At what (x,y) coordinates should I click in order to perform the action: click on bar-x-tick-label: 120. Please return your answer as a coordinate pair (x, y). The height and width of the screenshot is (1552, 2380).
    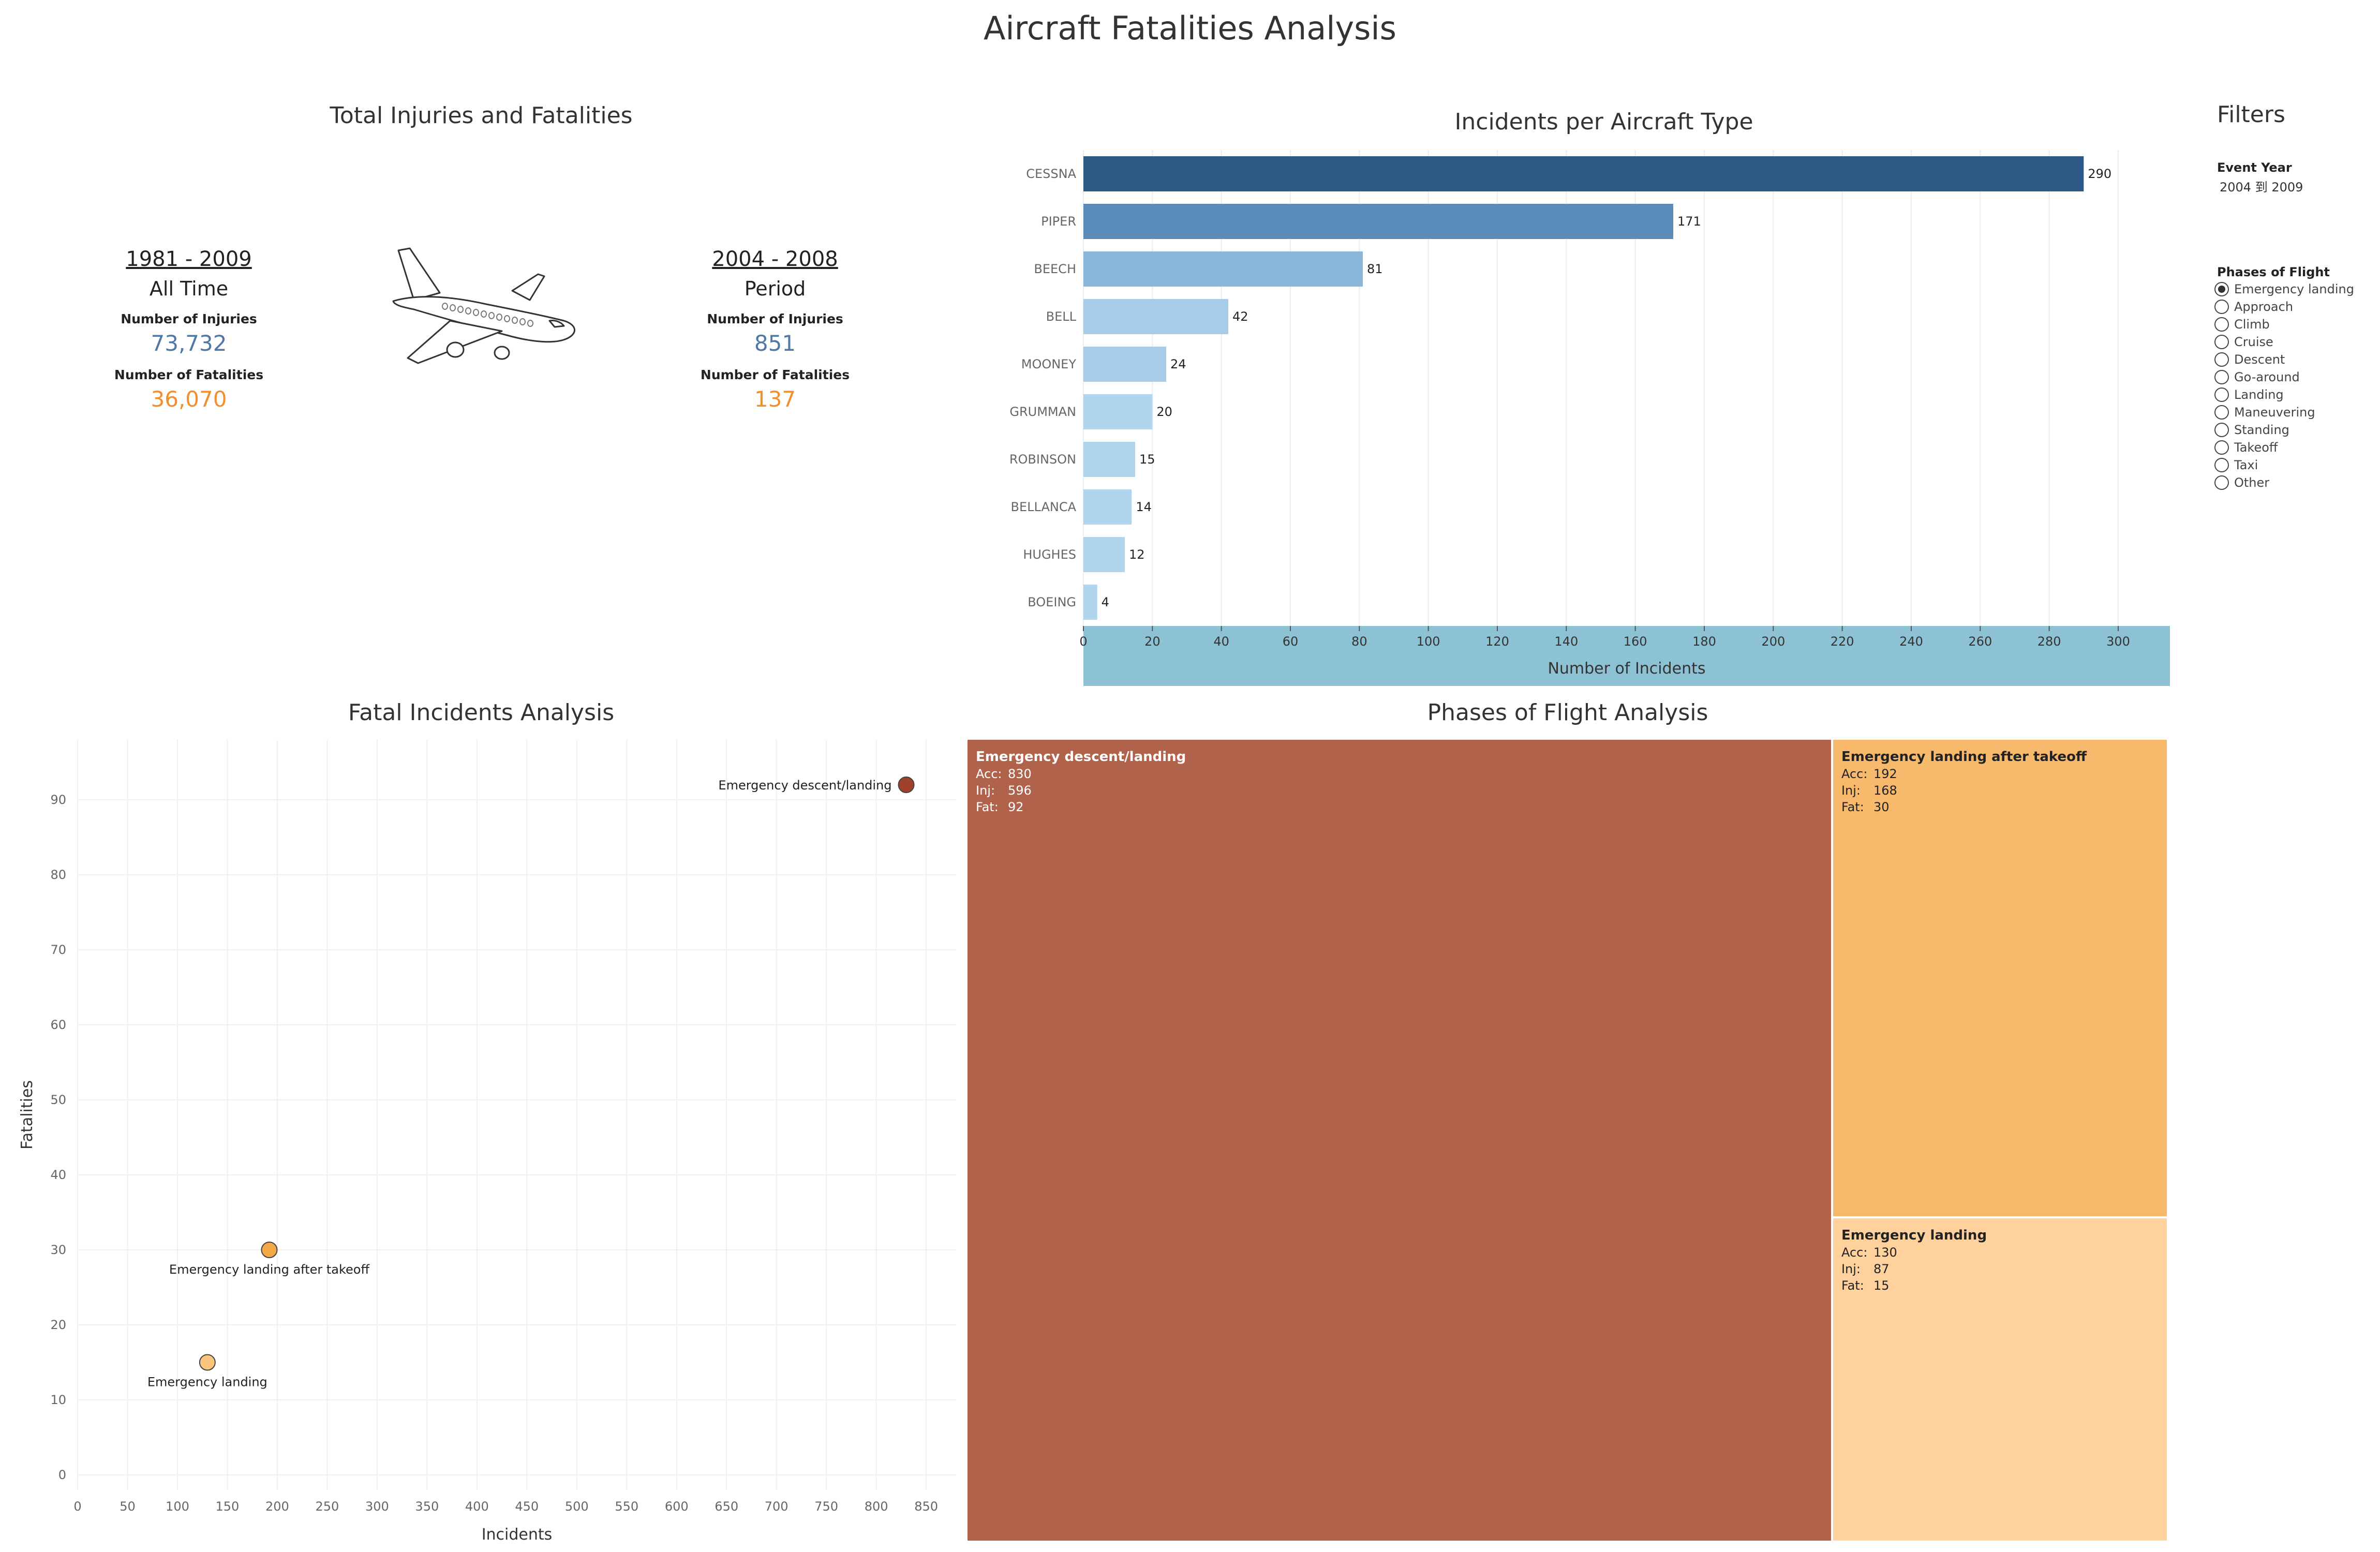
    Looking at the image, I should click on (1497, 641).